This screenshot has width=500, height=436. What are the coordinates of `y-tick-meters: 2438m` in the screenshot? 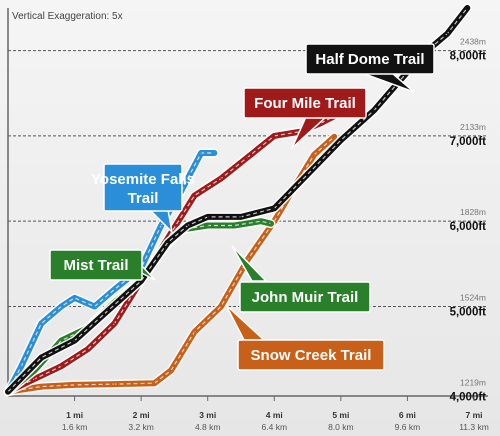 It's located at (473, 42).